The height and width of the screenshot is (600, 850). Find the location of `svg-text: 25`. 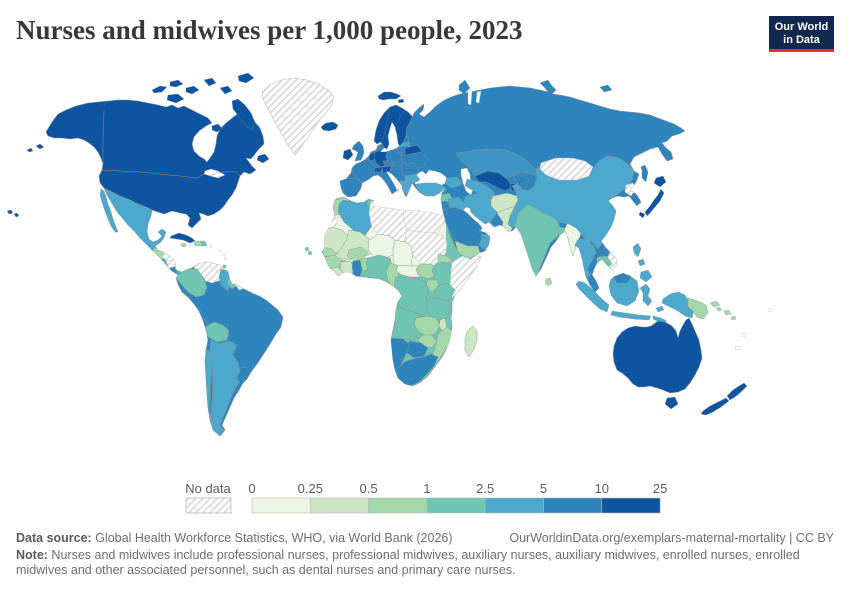

svg-text: 25 is located at coordinates (660, 488).